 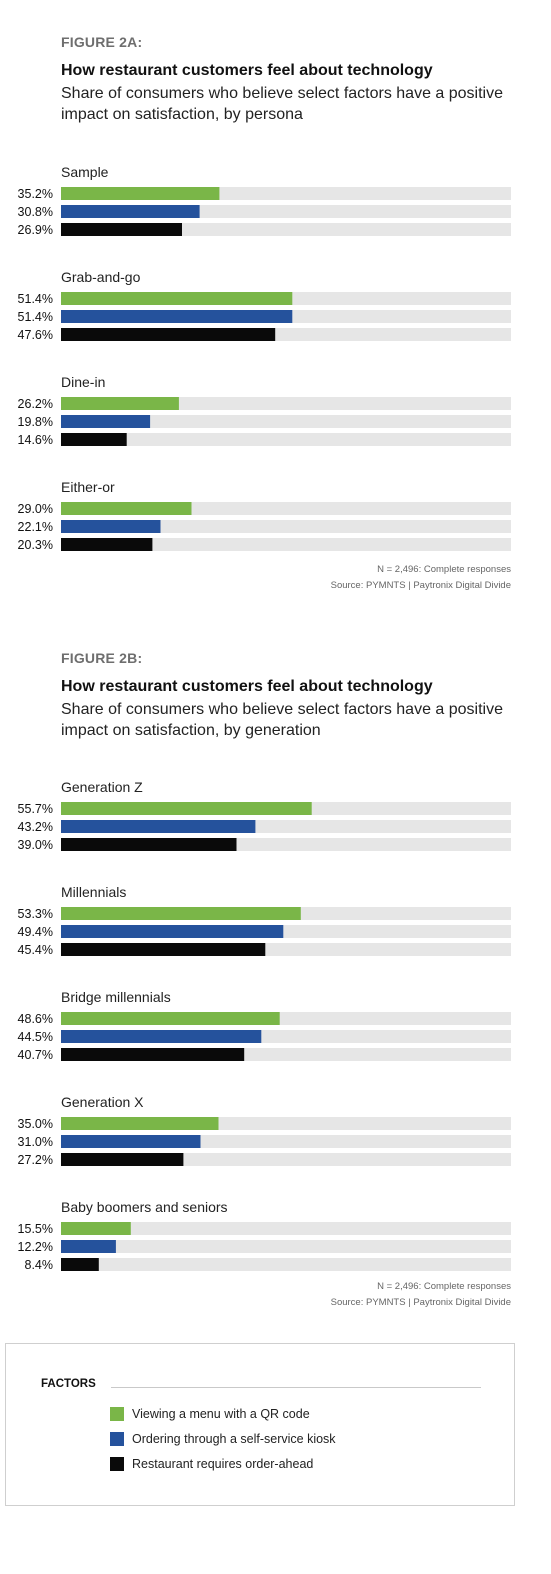 What do you see at coordinates (296, 1387) in the screenshot?
I see `legend-divider` at bounding box center [296, 1387].